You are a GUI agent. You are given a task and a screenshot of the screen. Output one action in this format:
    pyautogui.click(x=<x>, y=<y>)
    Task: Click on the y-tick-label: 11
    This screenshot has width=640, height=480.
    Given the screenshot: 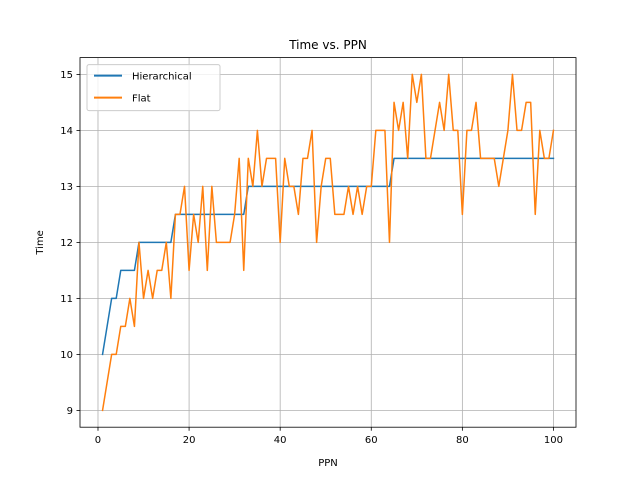 What is the action you would take?
    pyautogui.click(x=66, y=299)
    